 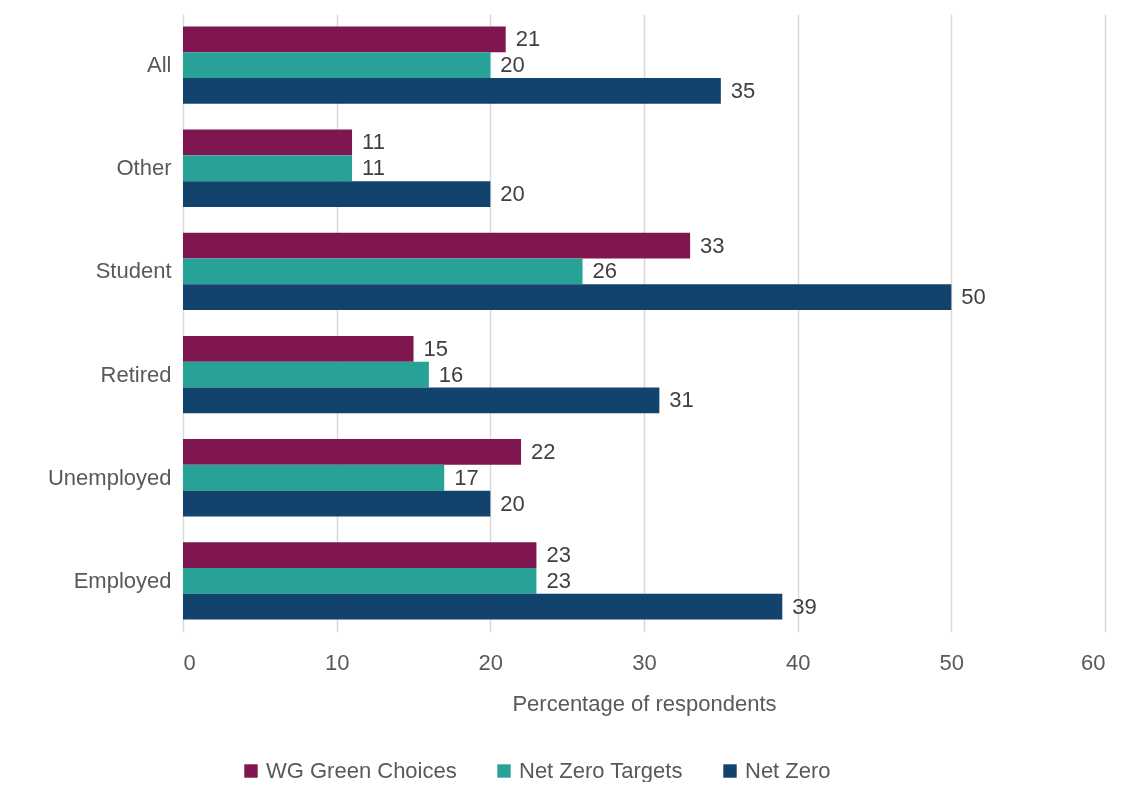 What do you see at coordinates (337, 662) in the screenshot?
I see `x-tick-label: 10` at bounding box center [337, 662].